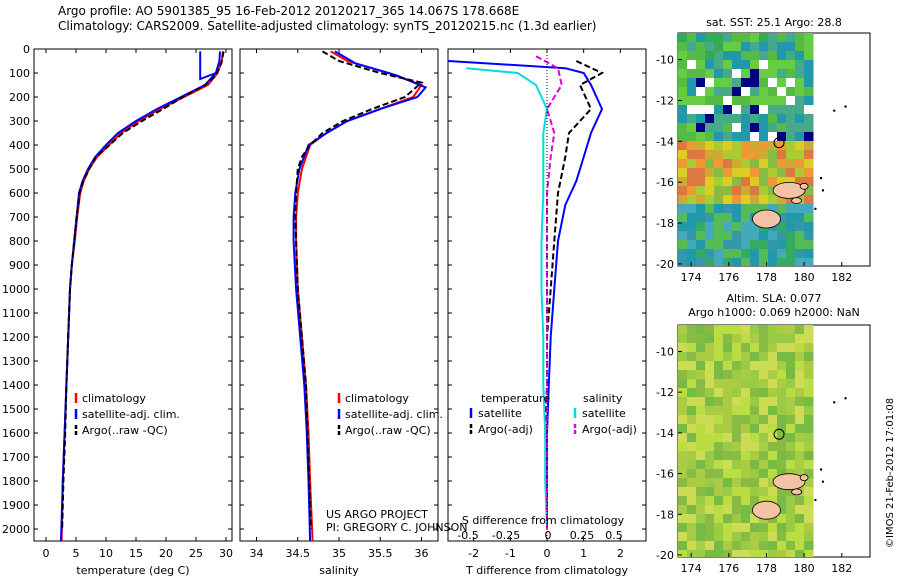 Image resolution: width=900 pixels, height=580 pixels. What do you see at coordinates (422, 553) in the screenshot?
I see `x-tick-label: 36` at bounding box center [422, 553].